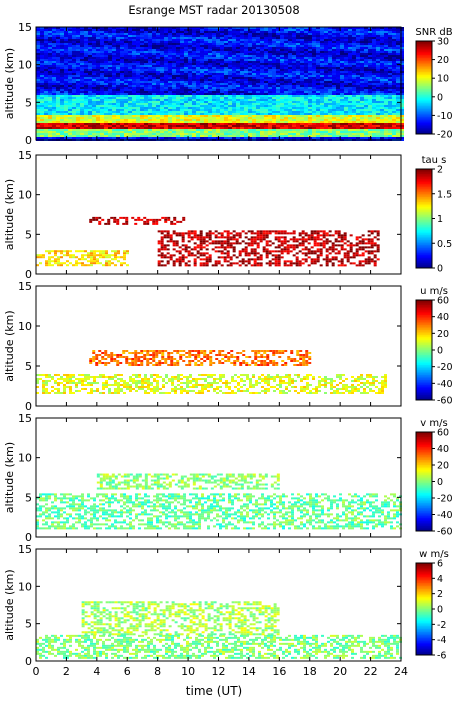  I want to click on x-tick-label: 14, so click(249, 671).